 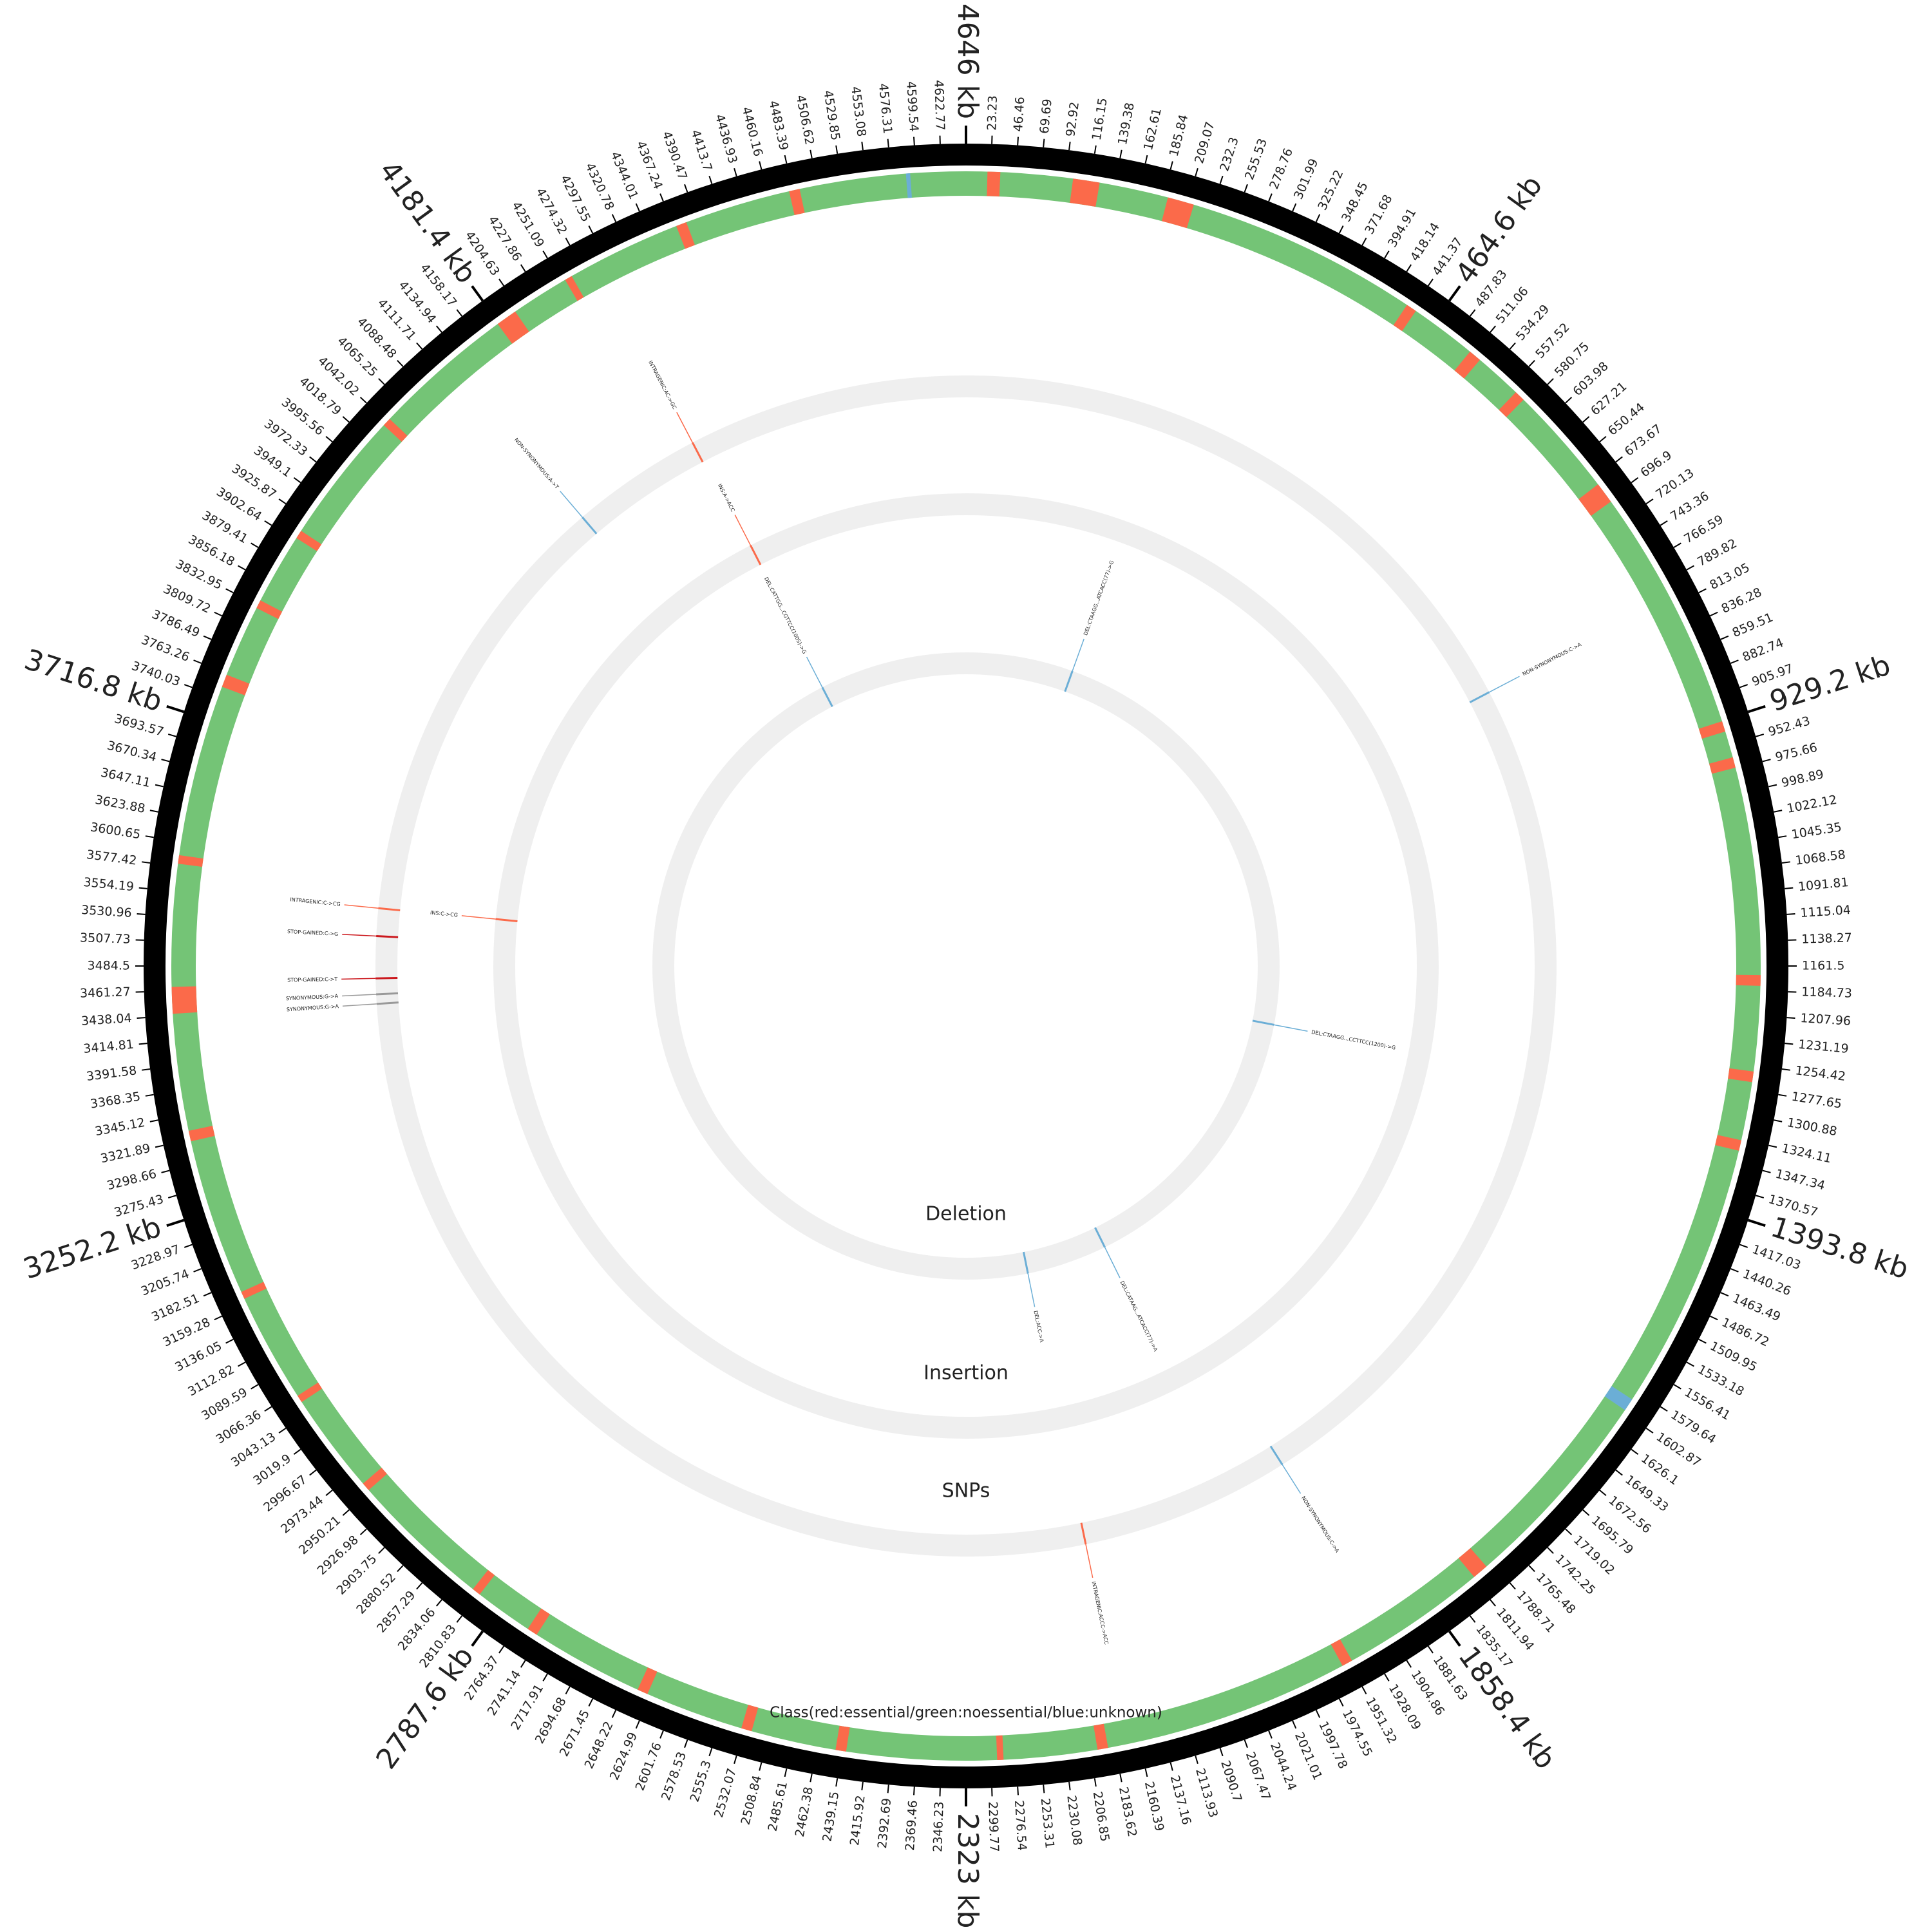 I want to click on variant-label: INS:C->CG, so click(x=445, y=914).